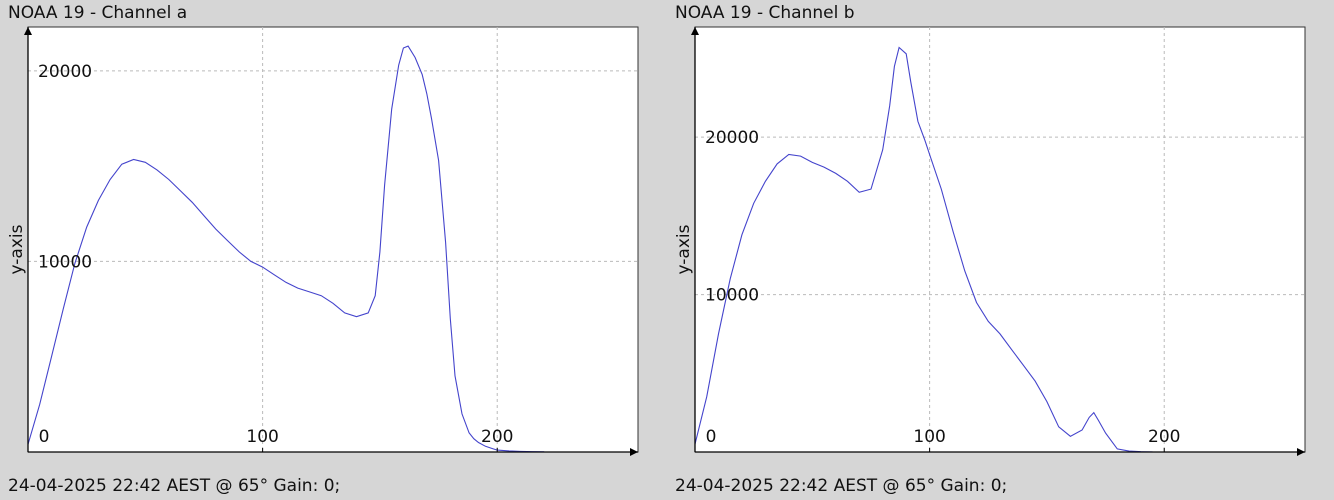 The height and width of the screenshot is (500, 1334). Describe the element at coordinates (765, 13) in the screenshot. I see `chart-title: NOAA 19 - Channel b` at that location.